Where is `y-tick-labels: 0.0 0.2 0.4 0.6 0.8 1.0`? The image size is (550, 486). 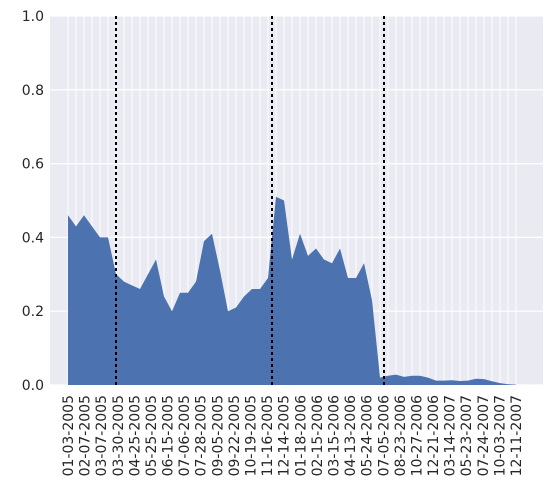
y-tick-labels: 0.0 0.2 0.4 0.6 0.8 1.0 is located at coordinates (33, 201).